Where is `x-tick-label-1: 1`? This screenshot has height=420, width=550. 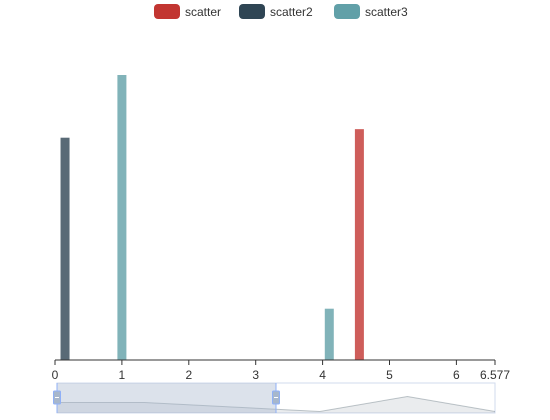
x-tick-label-1: 1 is located at coordinates (122, 375).